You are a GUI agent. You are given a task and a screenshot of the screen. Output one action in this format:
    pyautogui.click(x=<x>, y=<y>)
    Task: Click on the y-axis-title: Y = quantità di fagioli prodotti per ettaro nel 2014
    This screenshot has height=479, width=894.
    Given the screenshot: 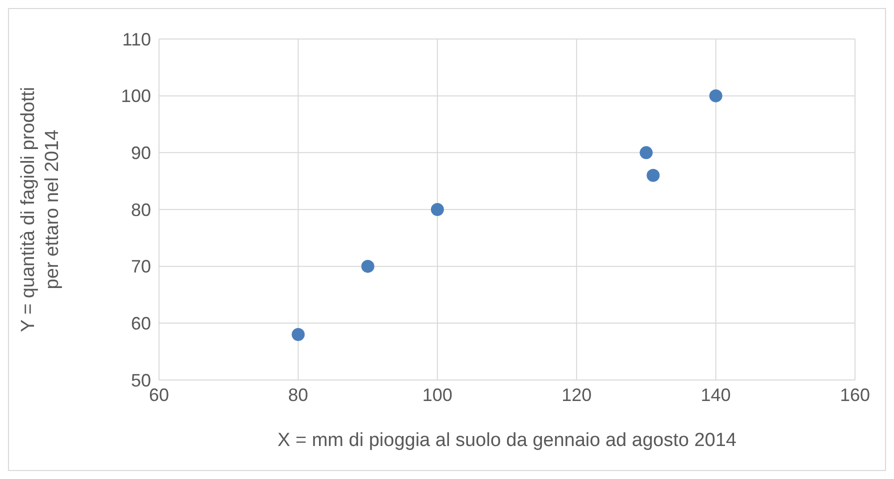 What is the action you would take?
    pyautogui.click(x=40, y=209)
    